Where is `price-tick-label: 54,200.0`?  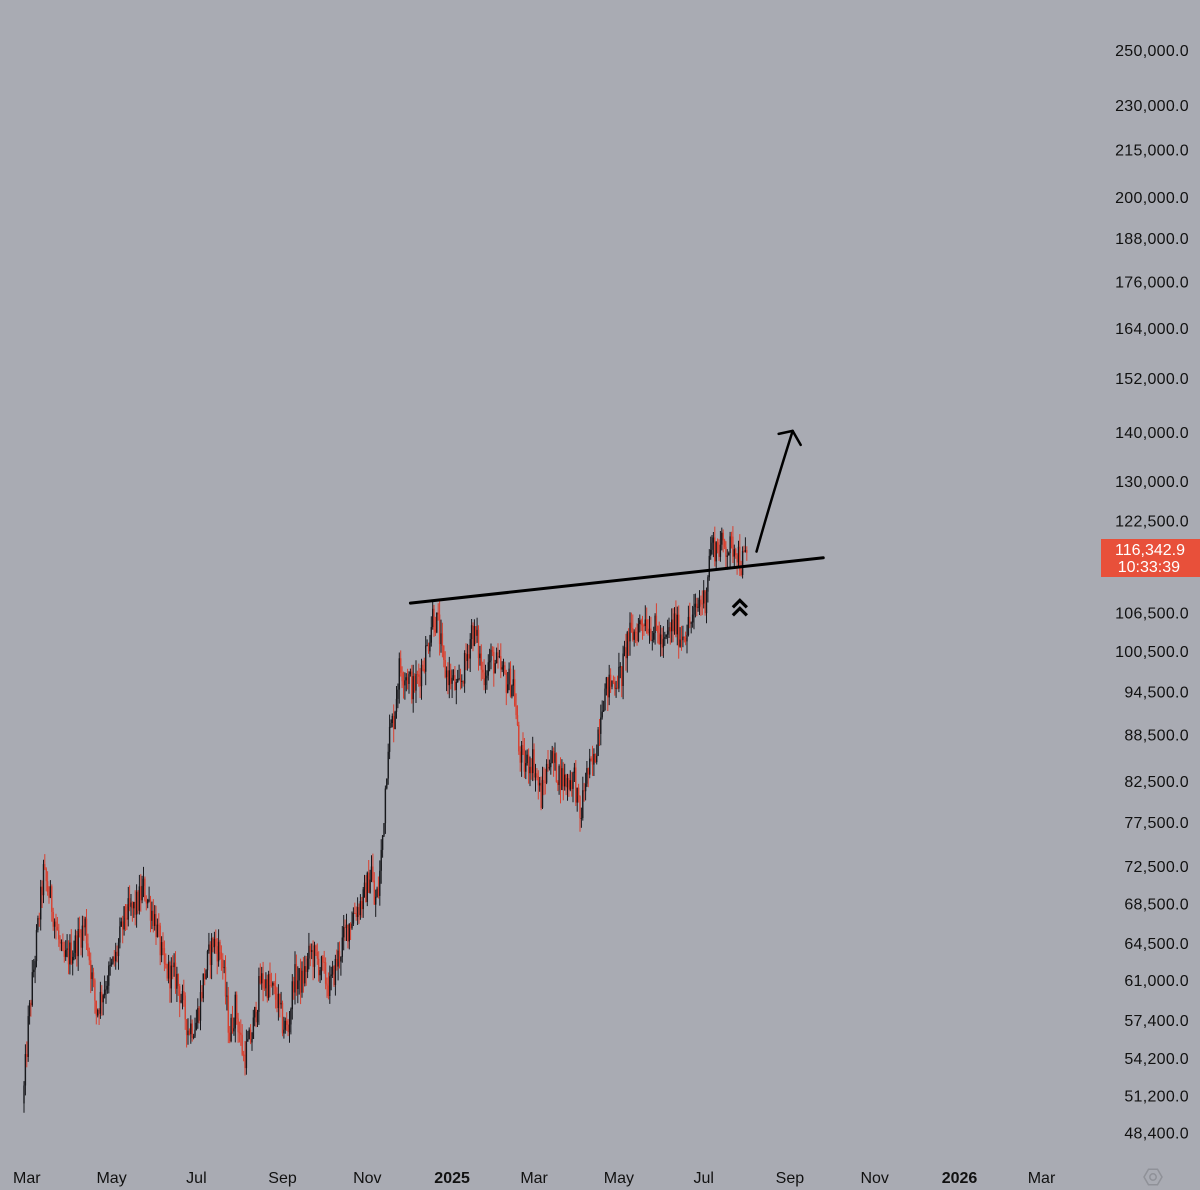
price-tick-label: 54,200.0 is located at coordinates (1156, 1059).